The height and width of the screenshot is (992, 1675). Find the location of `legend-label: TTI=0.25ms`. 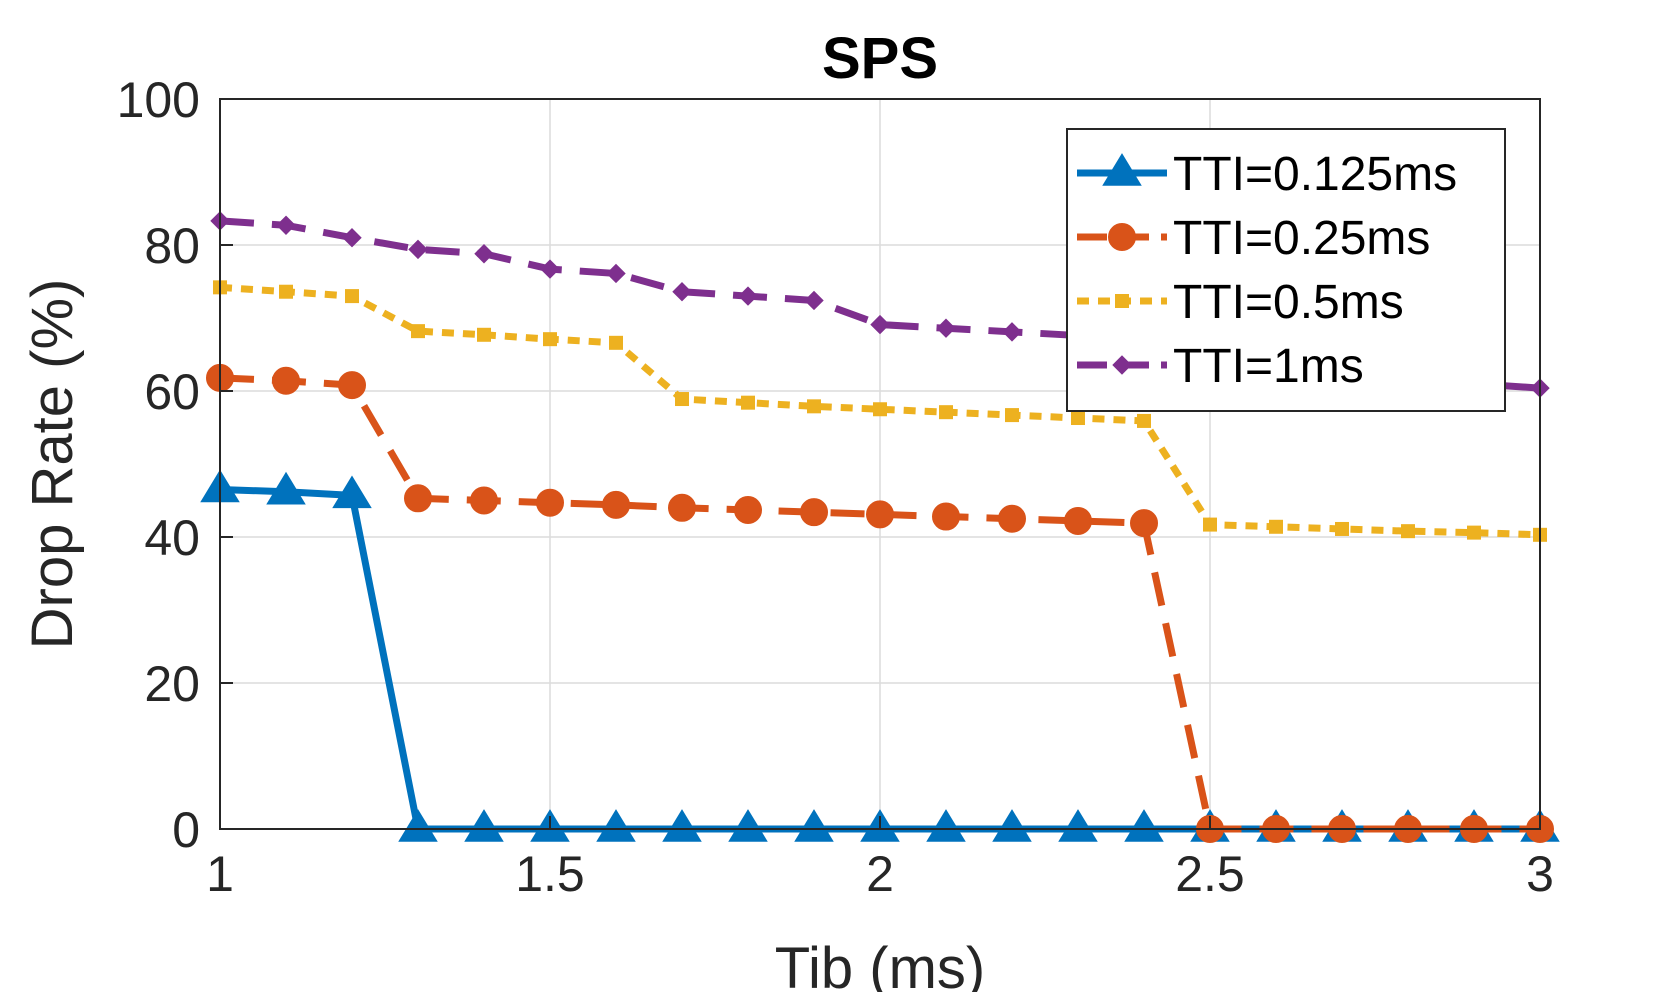

legend-label: TTI=0.25ms is located at coordinates (1301, 238).